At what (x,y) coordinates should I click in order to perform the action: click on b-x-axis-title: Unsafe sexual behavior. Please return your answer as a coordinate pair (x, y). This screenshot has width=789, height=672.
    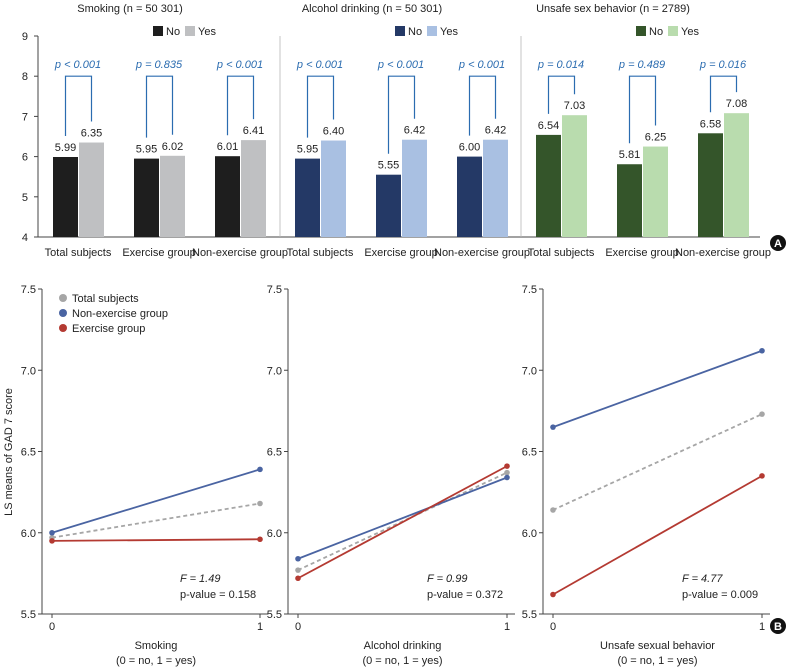
    Looking at the image, I should click on (657, 646).